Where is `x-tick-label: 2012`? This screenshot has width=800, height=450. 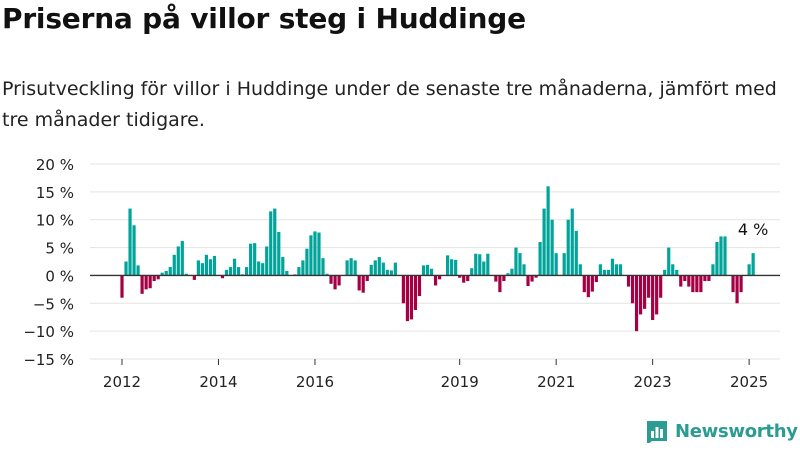
x-tick-label: 2012 is located at coordinates (122, 382).